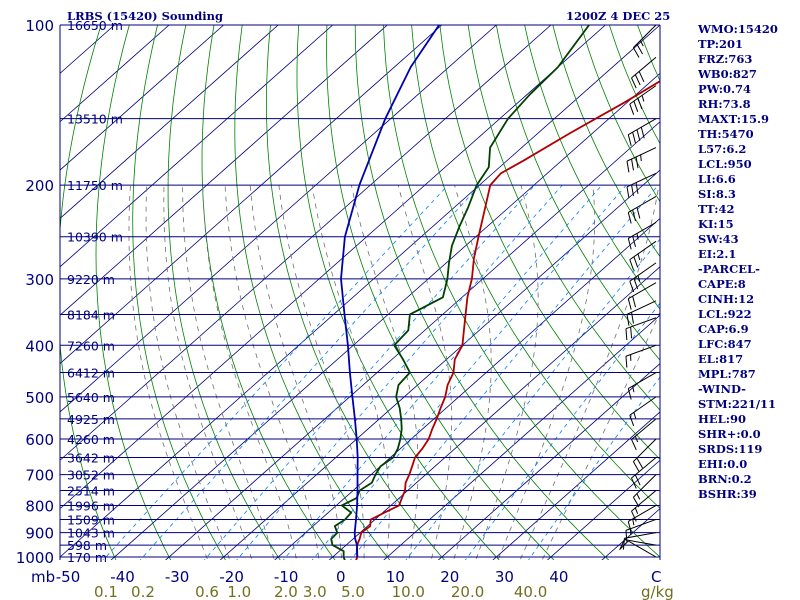  Describe the element at coordinates (716, 209) in the screenshot. I see `index-item: TT:42` at that location.